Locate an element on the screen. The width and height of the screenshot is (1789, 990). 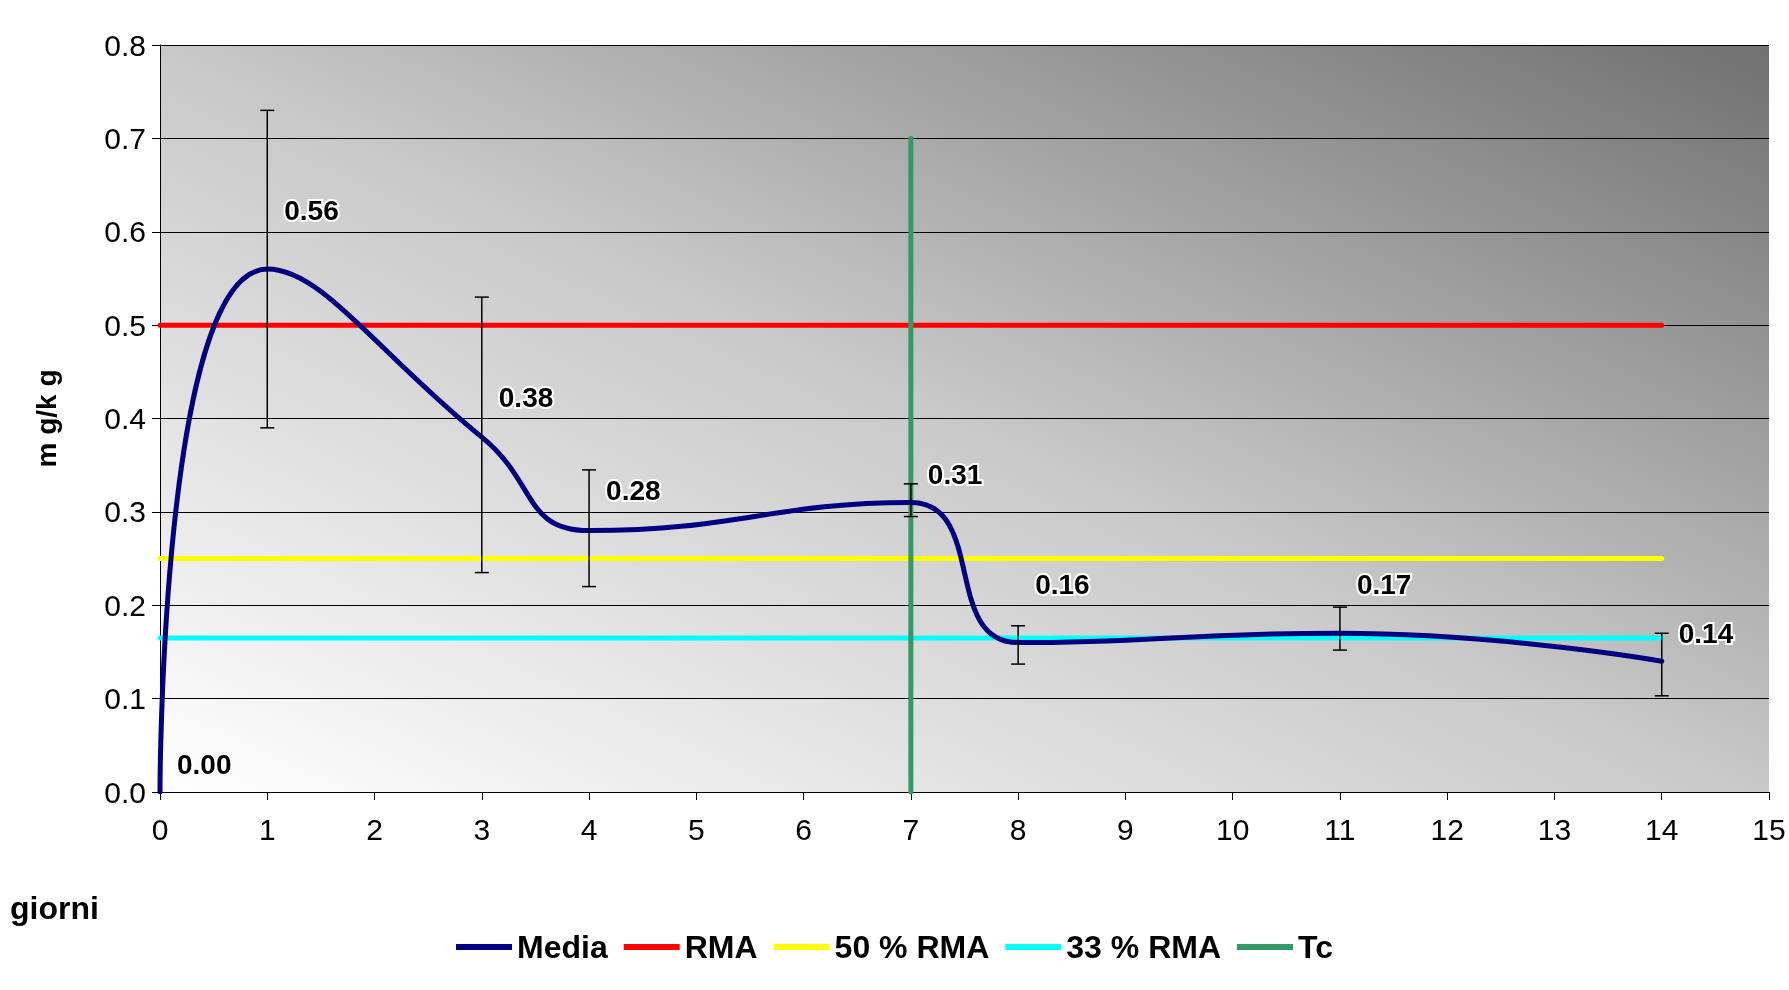
legend-label: RMA is located at coordinates (721, 947).